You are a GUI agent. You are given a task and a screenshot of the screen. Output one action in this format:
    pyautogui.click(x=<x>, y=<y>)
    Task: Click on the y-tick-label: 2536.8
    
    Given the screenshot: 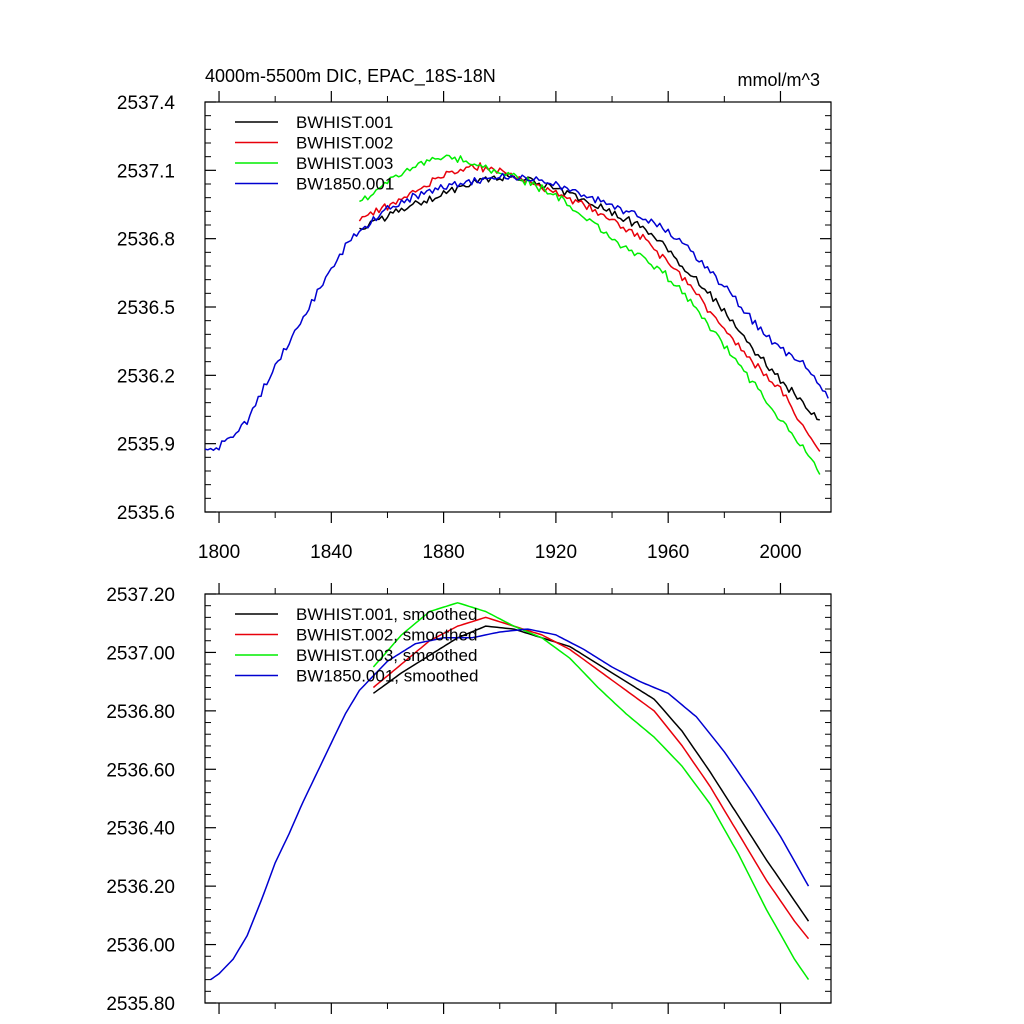 What is the action you would take?
    pyautogui.click(x=146, y=240)
    